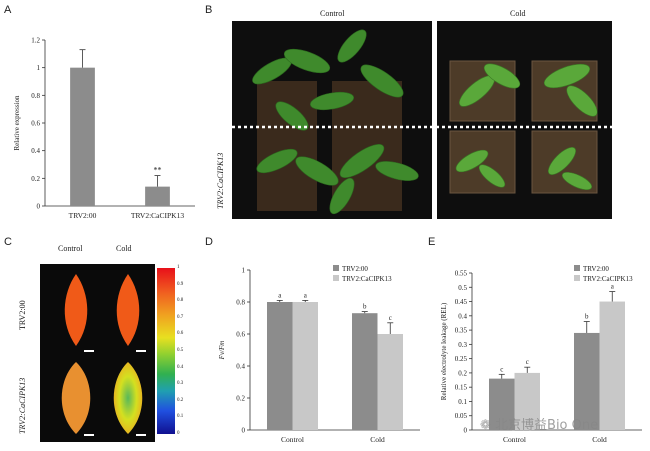 The width and height of the screenshot is (650, 451). Describe the element at coordinates (608, 279) in the screenshot. I see `chart-e-legend-label: TRV2:CaCIPK13` at that location.